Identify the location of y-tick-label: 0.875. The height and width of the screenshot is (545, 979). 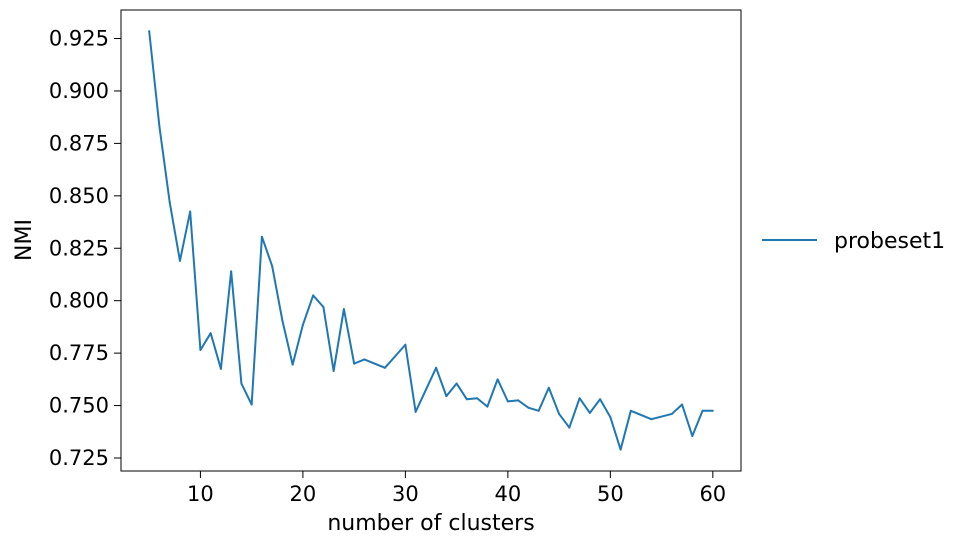
(79, 143).